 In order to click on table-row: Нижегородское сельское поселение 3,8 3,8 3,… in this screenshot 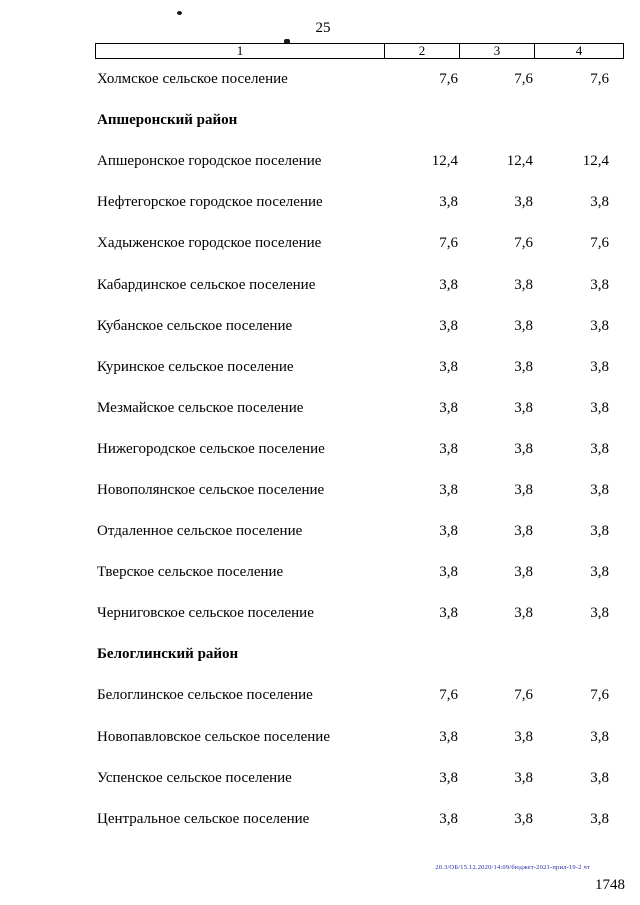, I will do `click(359, 449)`.